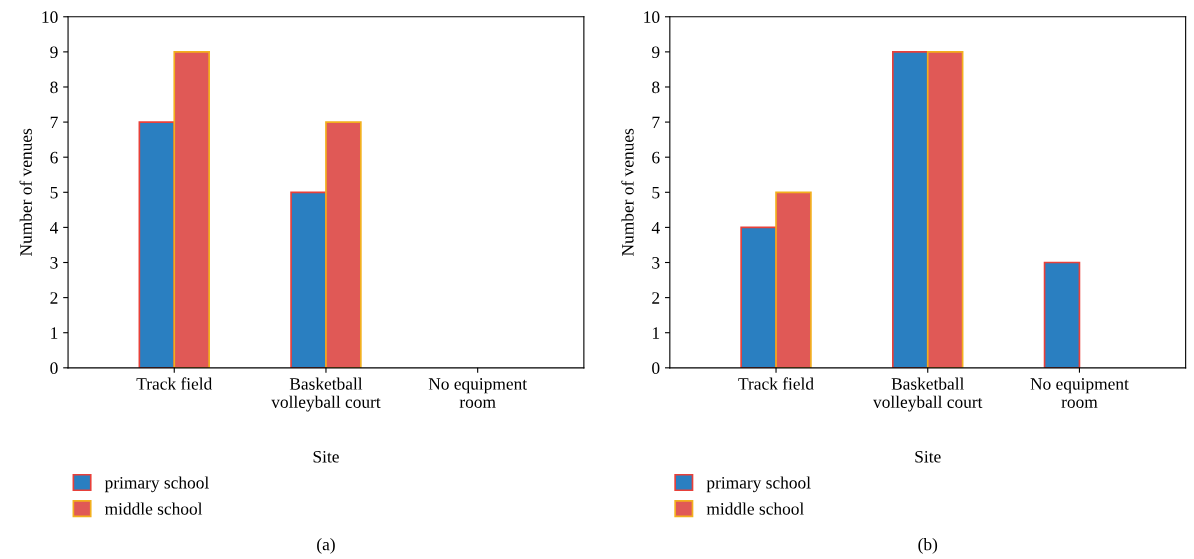 Image resolution: width=1194 pixels, height=559 pixels. Describe the element at coordinates (928, 546) in the screenshot. I see `text: (b)` at that location.